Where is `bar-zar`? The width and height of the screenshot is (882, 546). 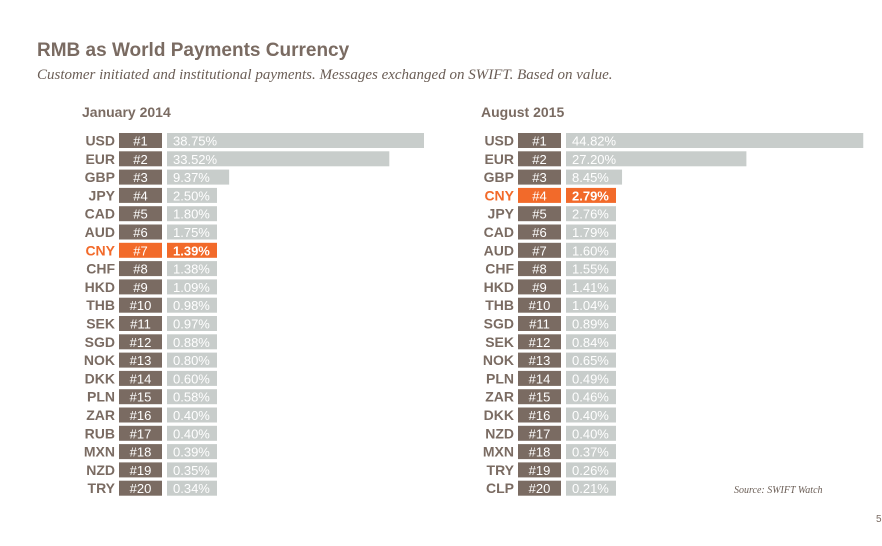
bar-zar is located at coordinates (591, 397).